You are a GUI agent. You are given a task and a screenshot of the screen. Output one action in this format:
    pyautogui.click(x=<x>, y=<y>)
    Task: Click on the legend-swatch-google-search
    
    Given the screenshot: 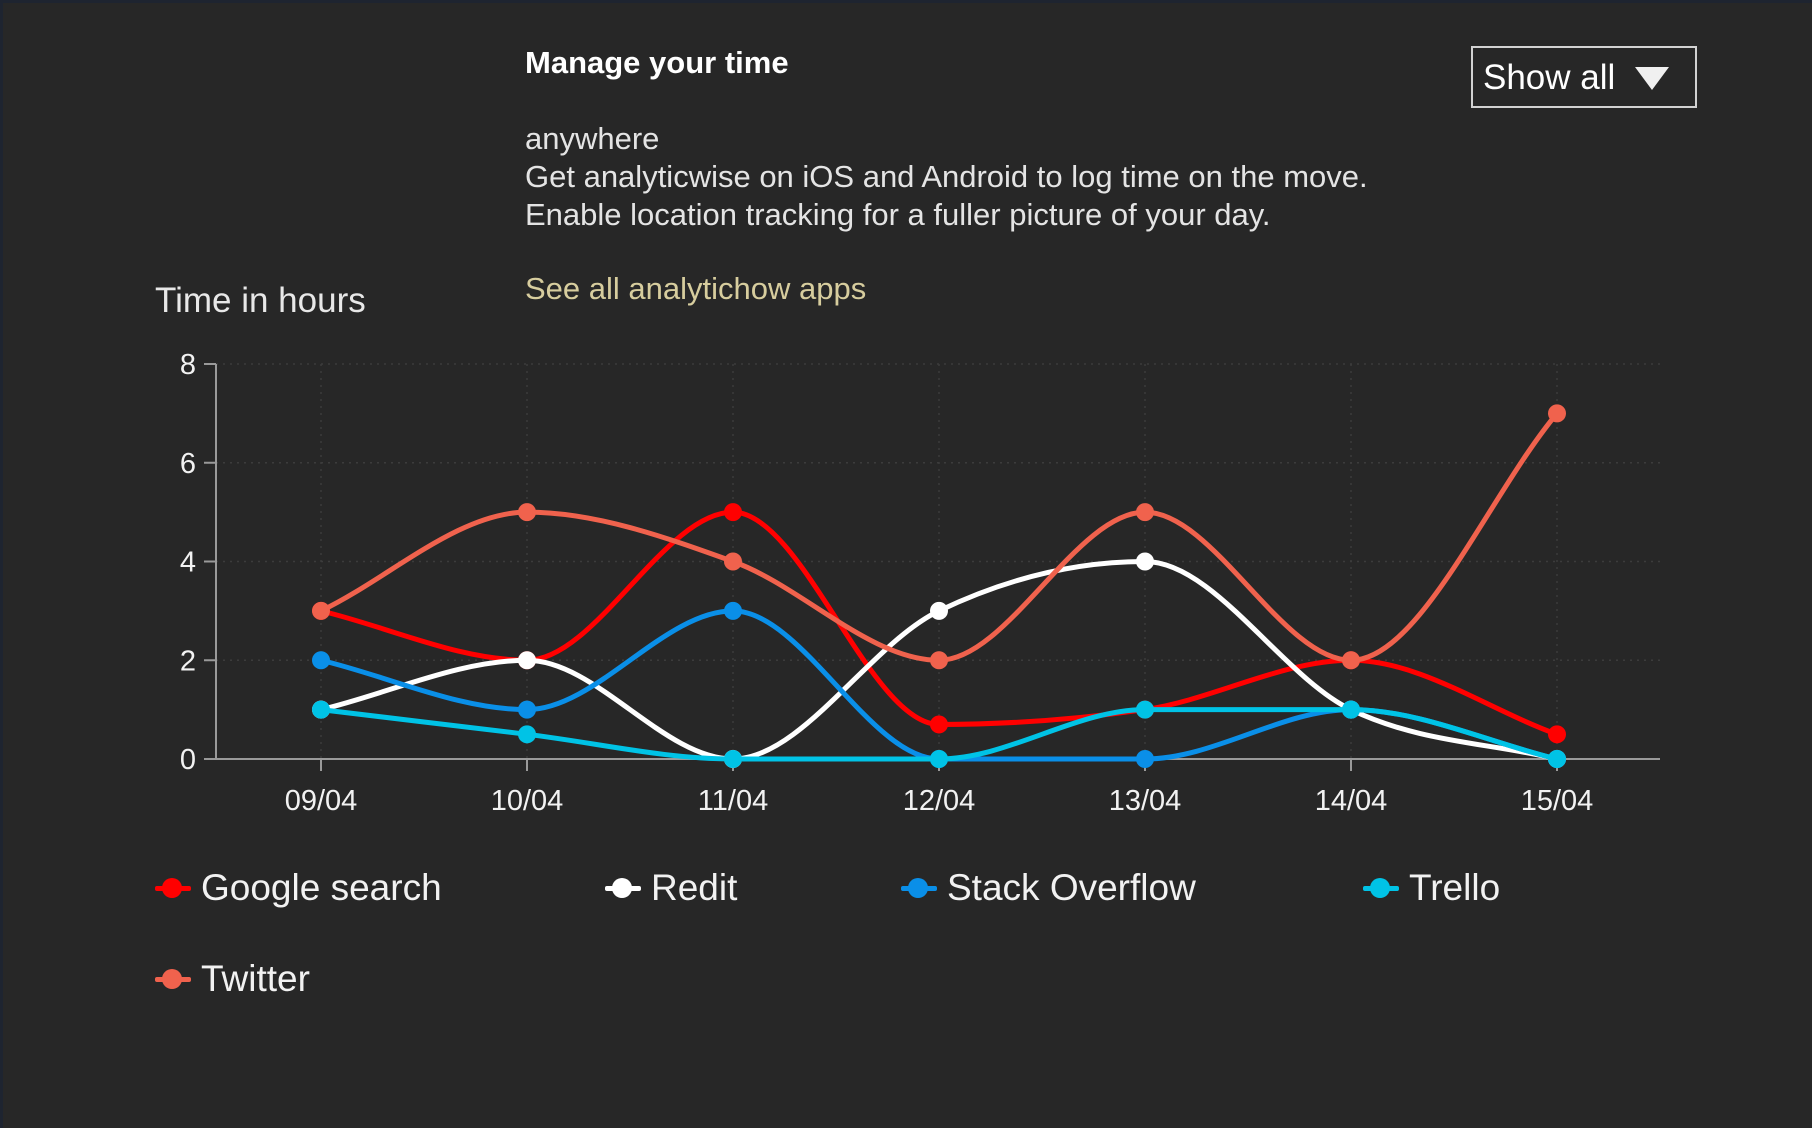 What is the action you would take?
    pyautogui.click(x=173, y=888)
    